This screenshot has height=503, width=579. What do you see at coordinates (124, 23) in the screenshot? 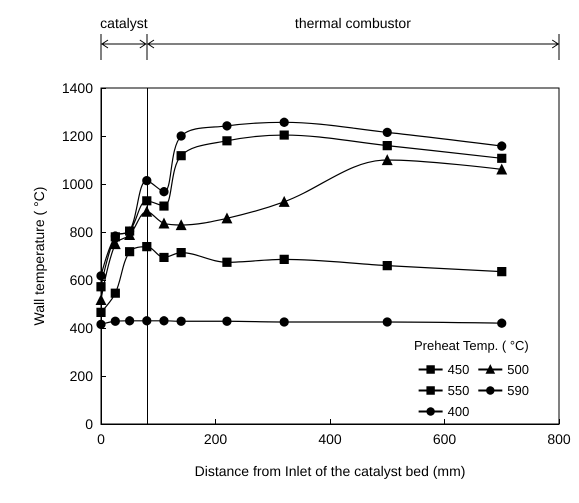
I see `text: catalyst` at bounding box center [124, 23].